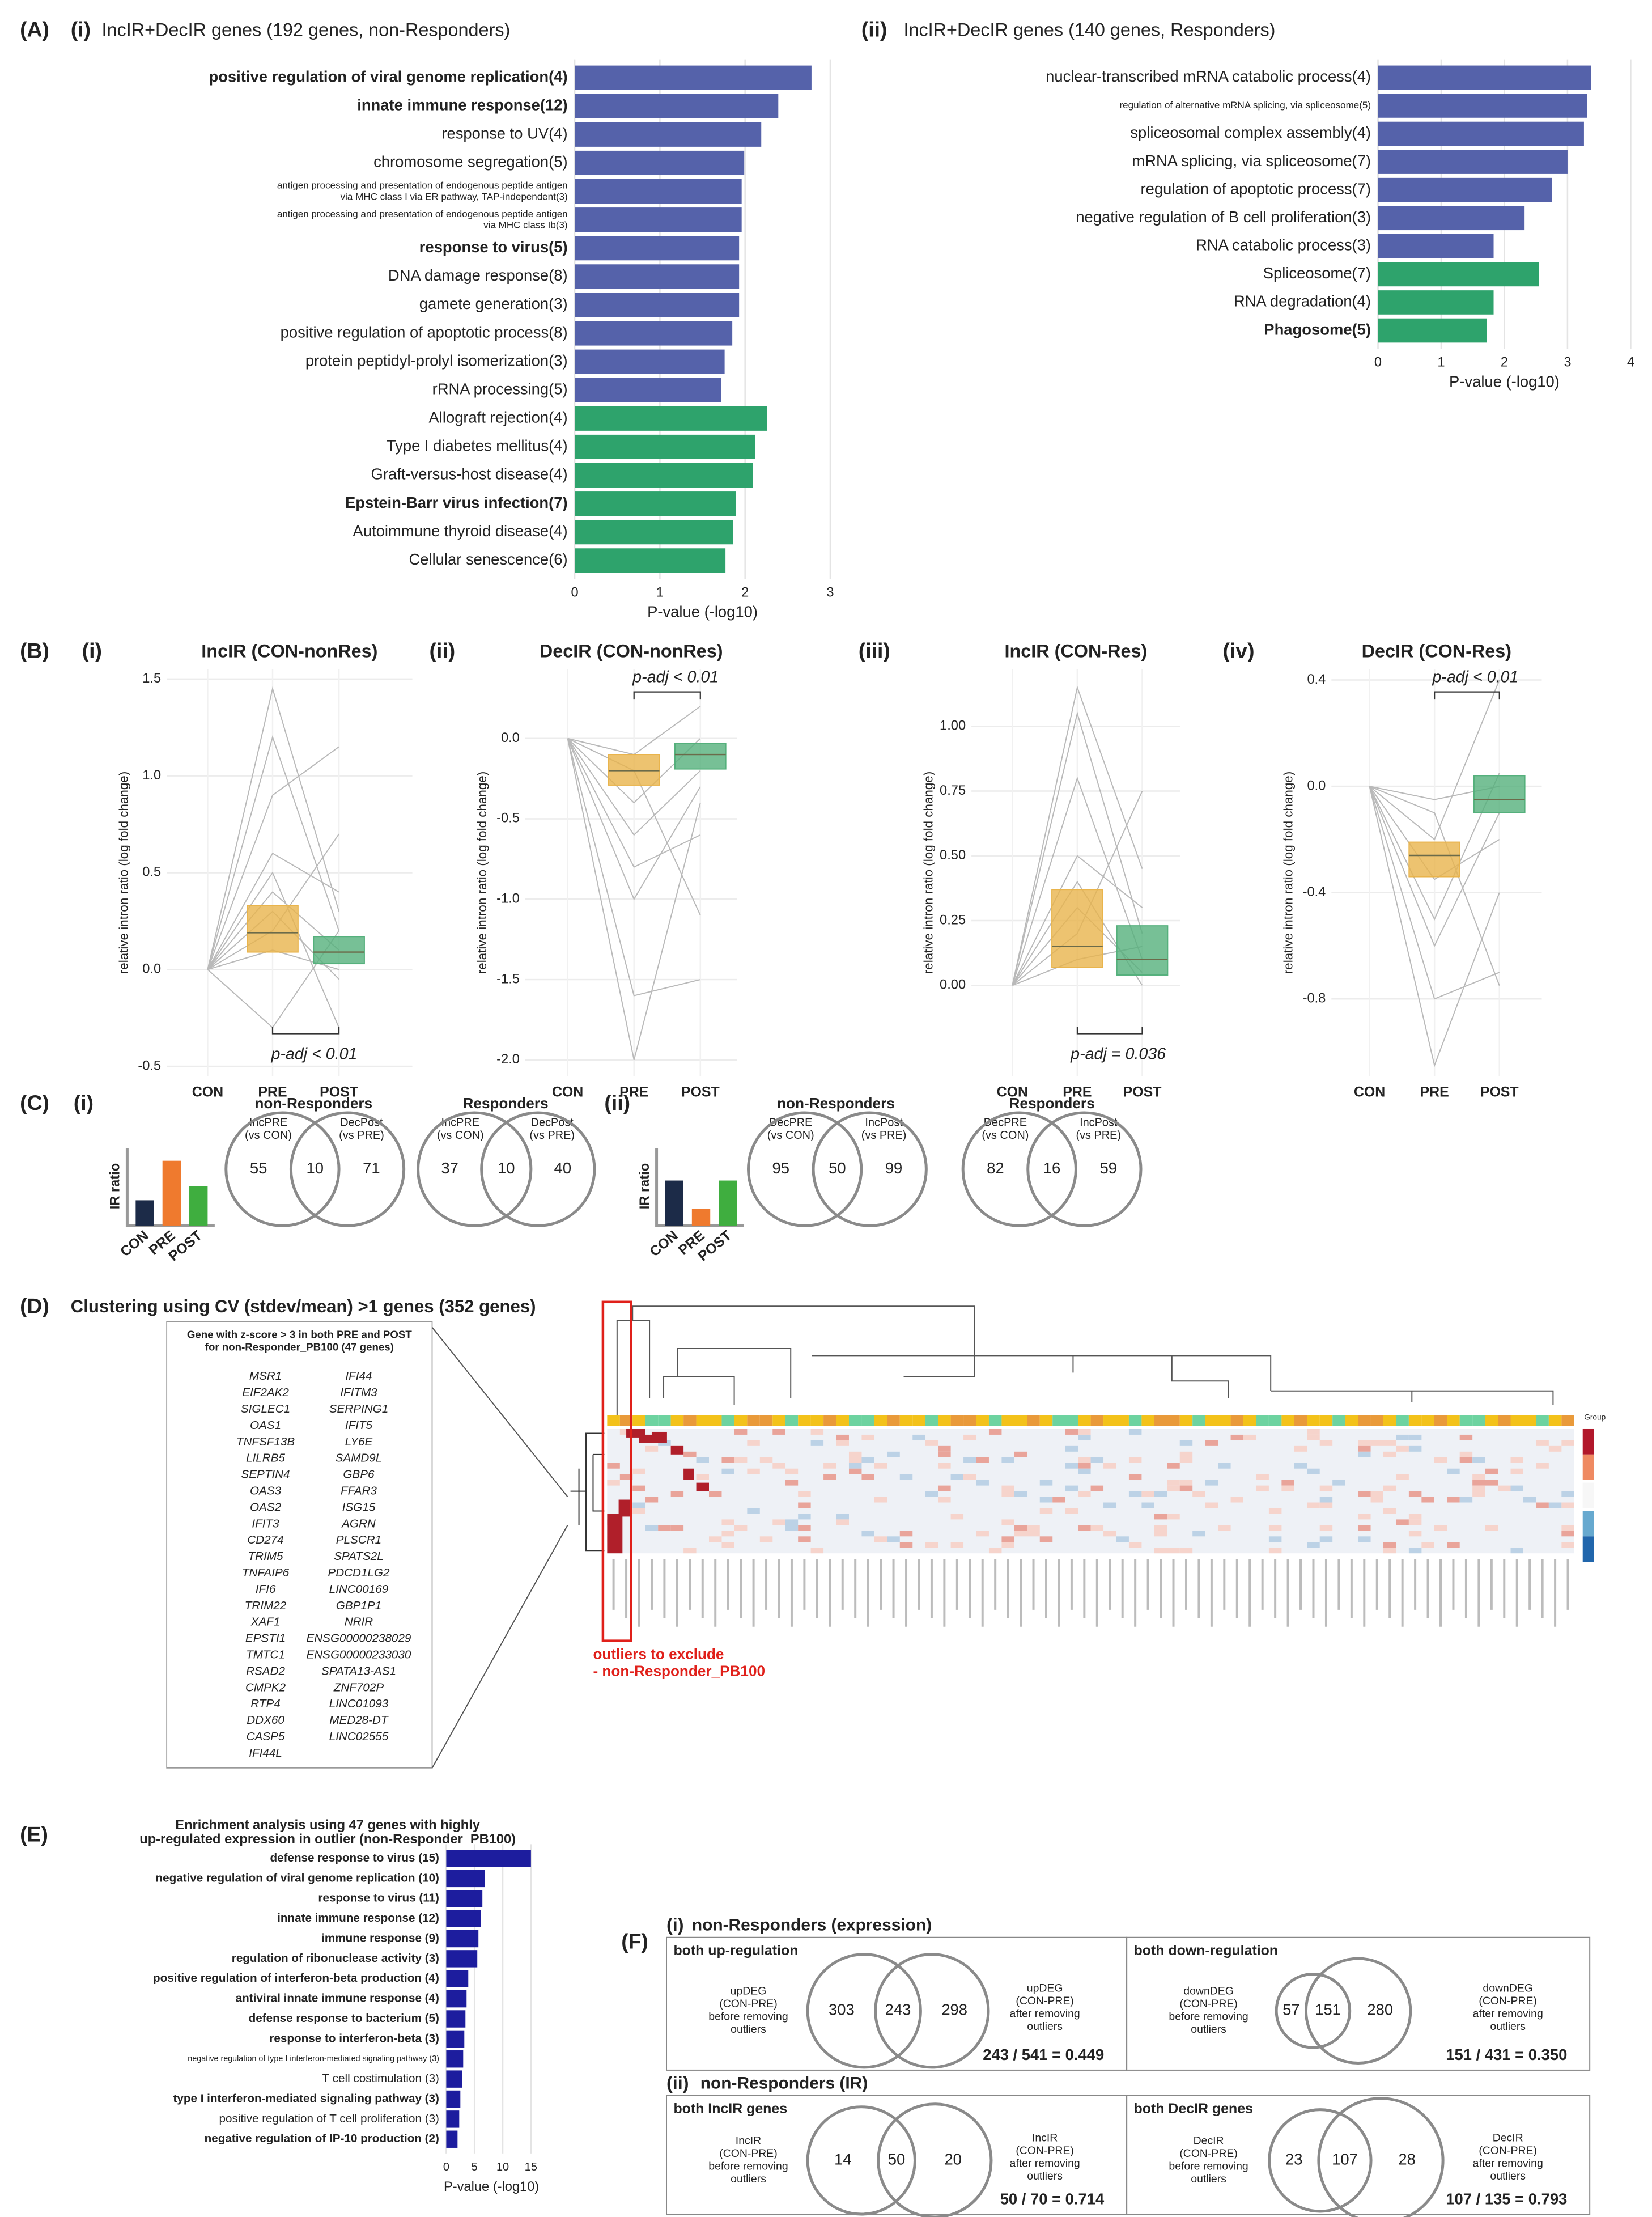  I want to click on venn-set-label-line: IncPRE, so click(460, 1123).